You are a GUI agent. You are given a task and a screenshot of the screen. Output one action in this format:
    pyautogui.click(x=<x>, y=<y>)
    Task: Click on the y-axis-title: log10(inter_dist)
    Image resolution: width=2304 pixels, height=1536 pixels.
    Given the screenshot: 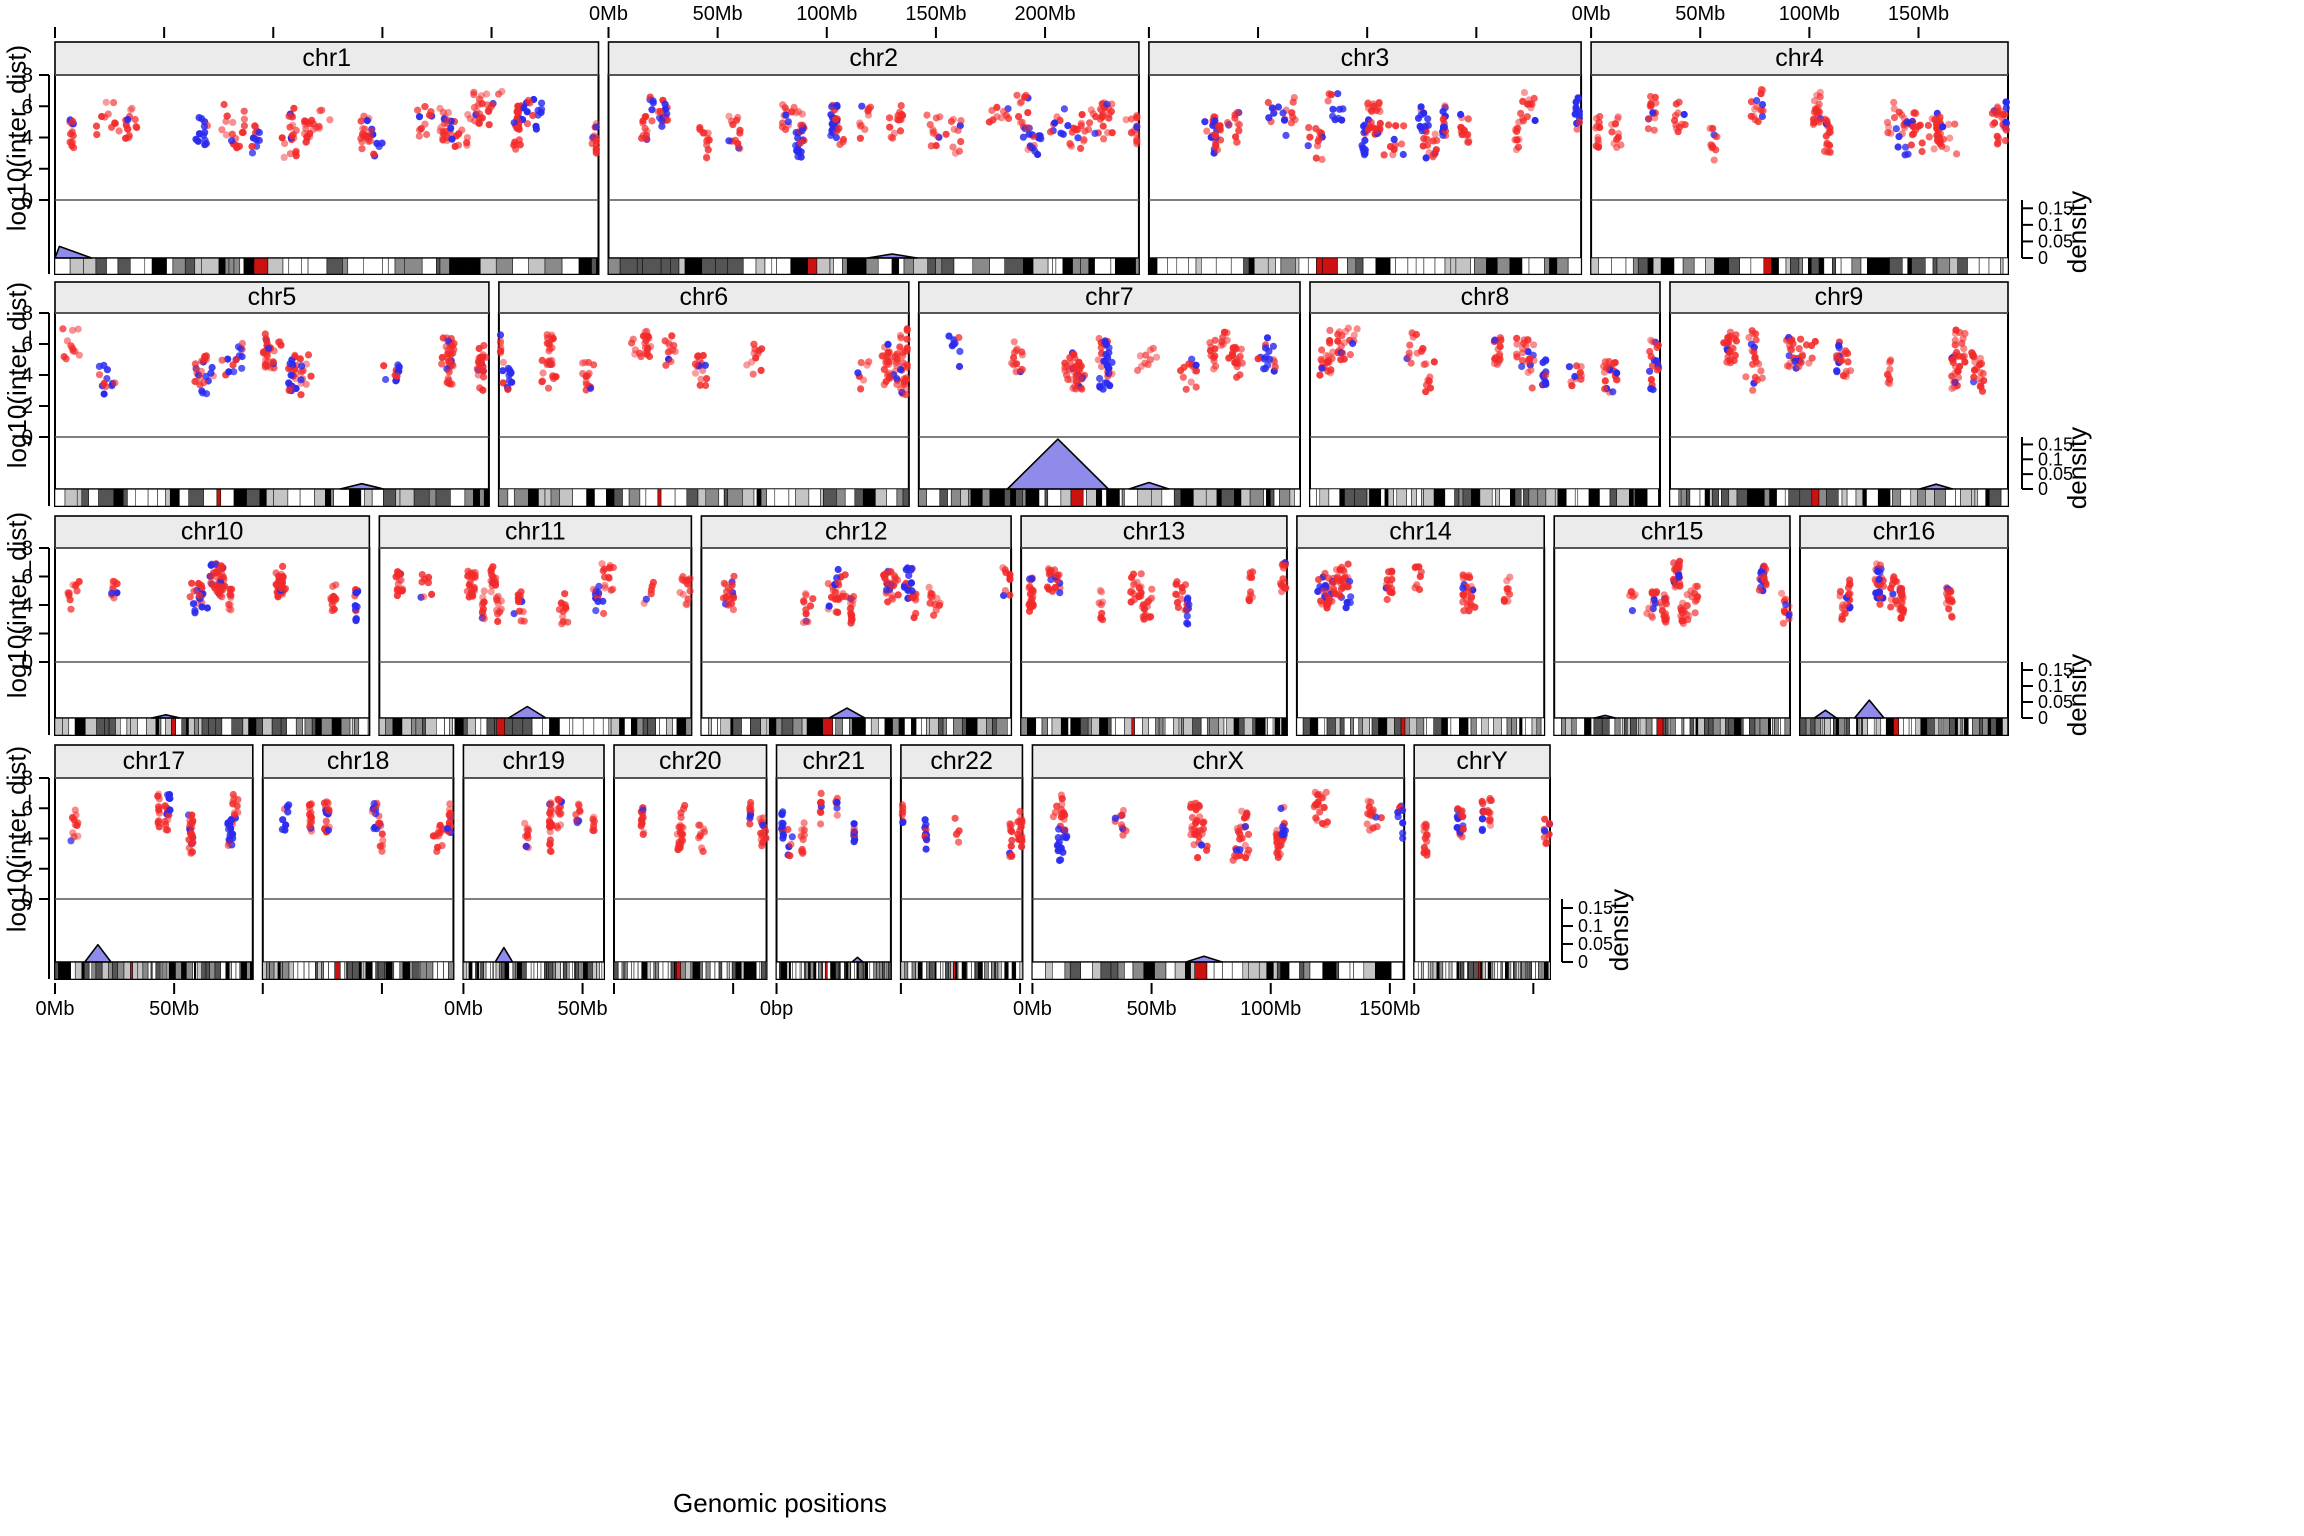 What is the action you would take?
    pyautogui.click(x=17, y=605)
    